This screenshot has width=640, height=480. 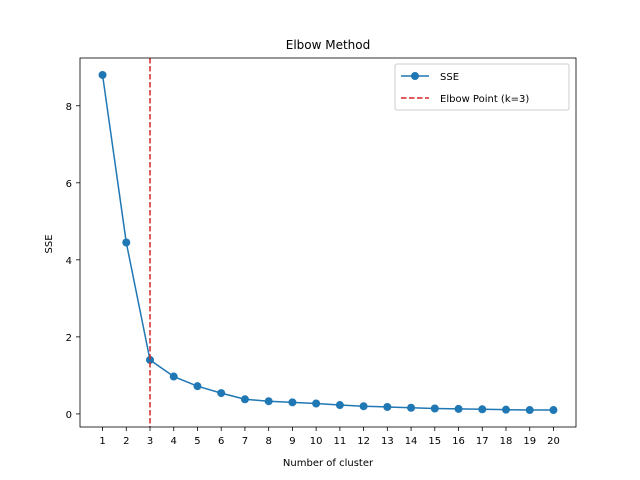 I want to click on legend-sse-marker, so click(x=415, y=76).